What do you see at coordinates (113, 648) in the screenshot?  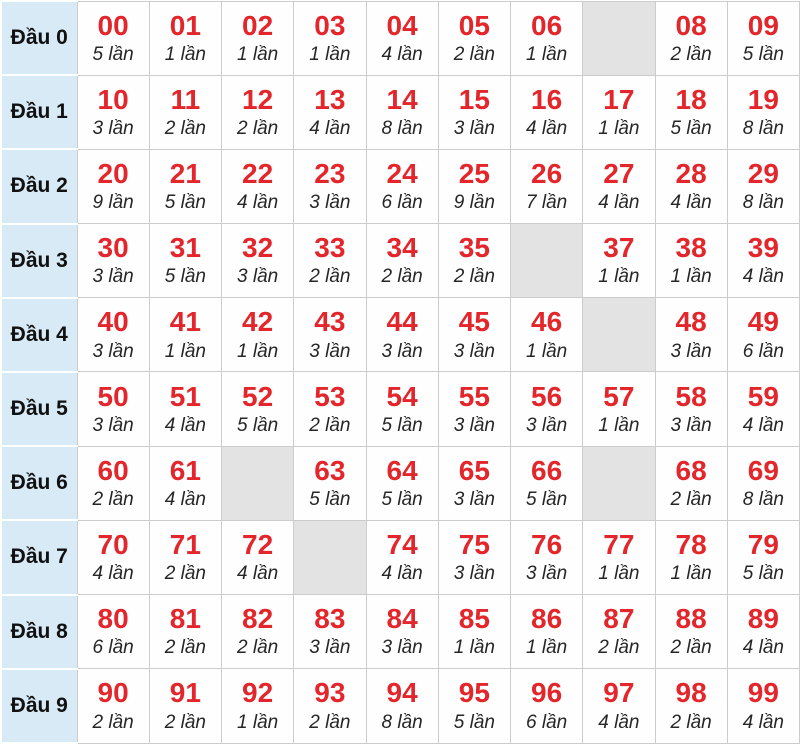 I see `count-value: 6 lần` at bounding box center [113, 648].